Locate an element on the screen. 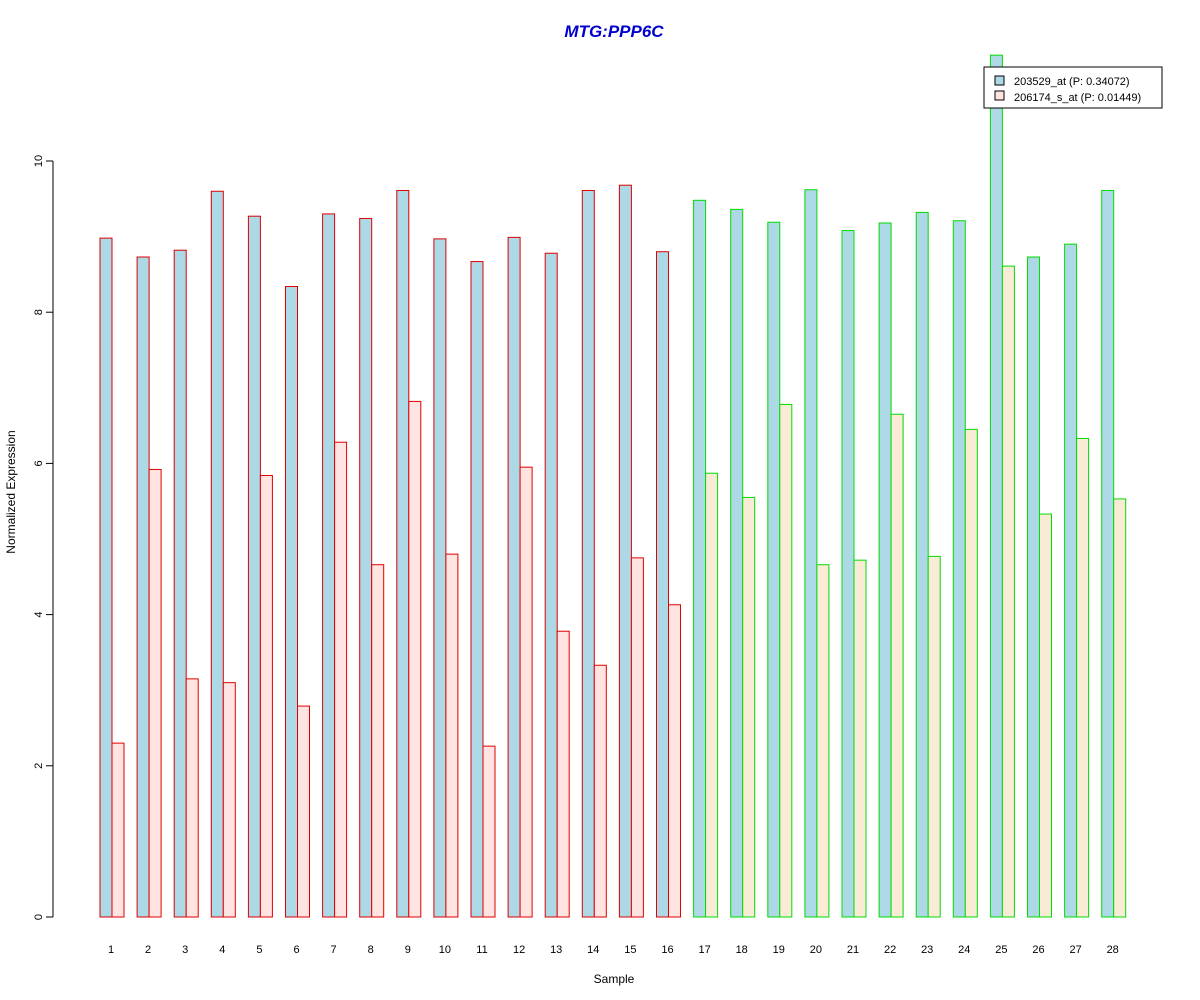 This screenshot has width=1200, height=1000. chart-title: MTG:PPP6C is located at coordinates (614, 31).